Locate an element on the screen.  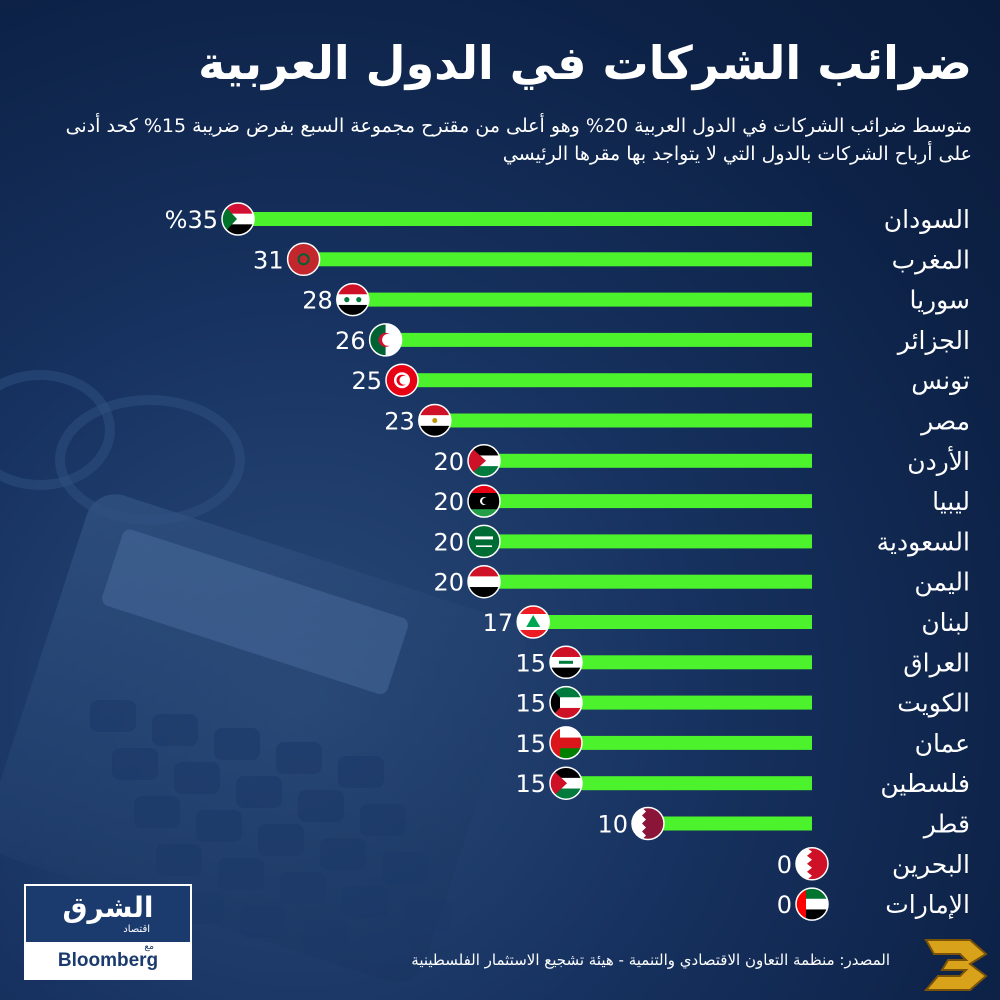
category-label: اليمن is located at coordinates (942, 582).